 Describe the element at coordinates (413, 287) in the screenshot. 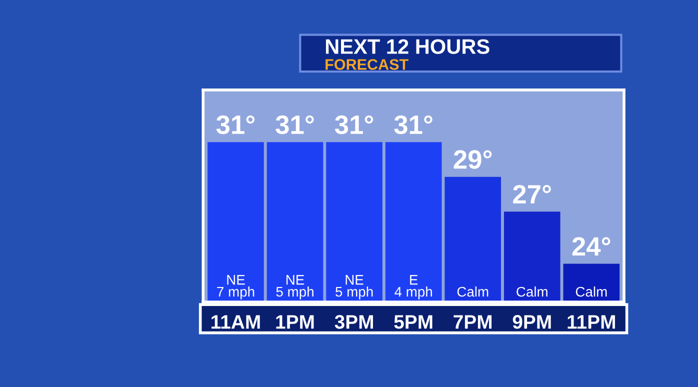

I see `annotation: E 4 mph` at that location.